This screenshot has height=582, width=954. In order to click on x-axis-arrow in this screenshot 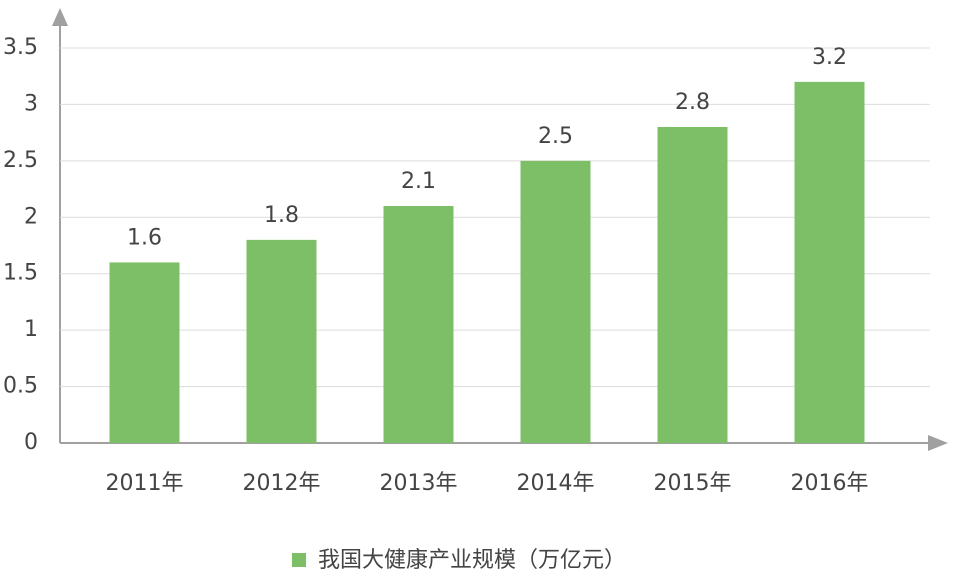, I will do `click(938, 443)`.